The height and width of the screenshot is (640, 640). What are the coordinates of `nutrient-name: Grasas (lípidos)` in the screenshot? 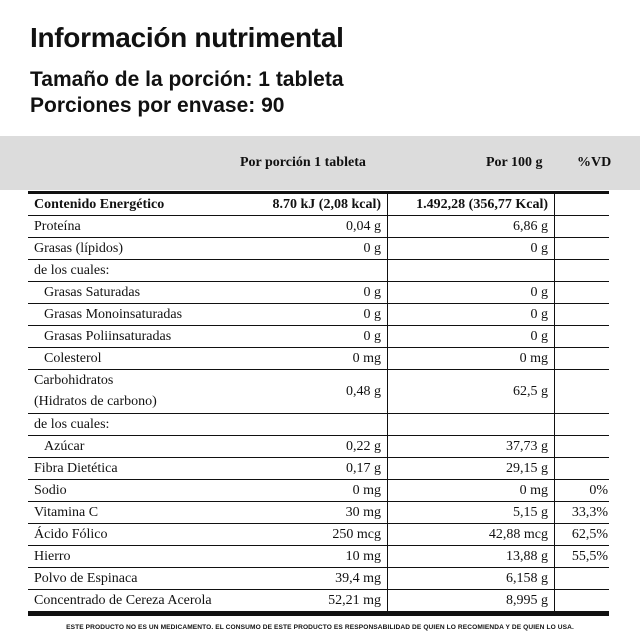 It's located at (221, 248).